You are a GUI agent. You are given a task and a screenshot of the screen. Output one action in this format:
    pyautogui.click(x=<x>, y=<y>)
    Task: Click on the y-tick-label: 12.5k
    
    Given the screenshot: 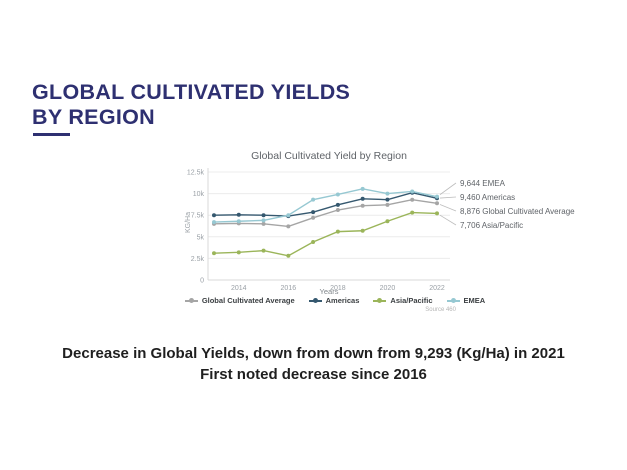 What is the action you would take?
    pyautogui.click(x=196, y=173)
    